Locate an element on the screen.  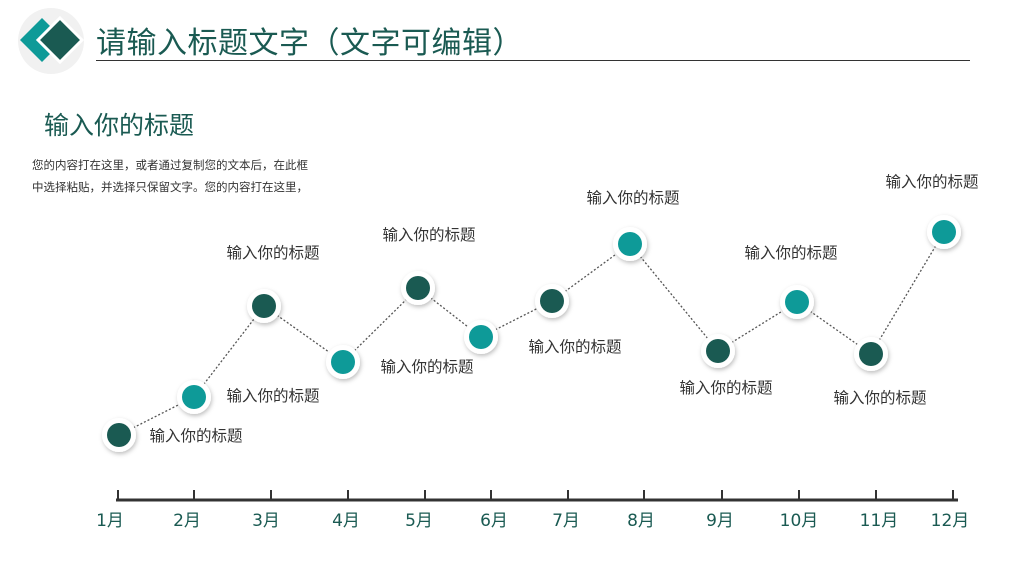
month-label: 9月 is located at coordinates (720, 521).